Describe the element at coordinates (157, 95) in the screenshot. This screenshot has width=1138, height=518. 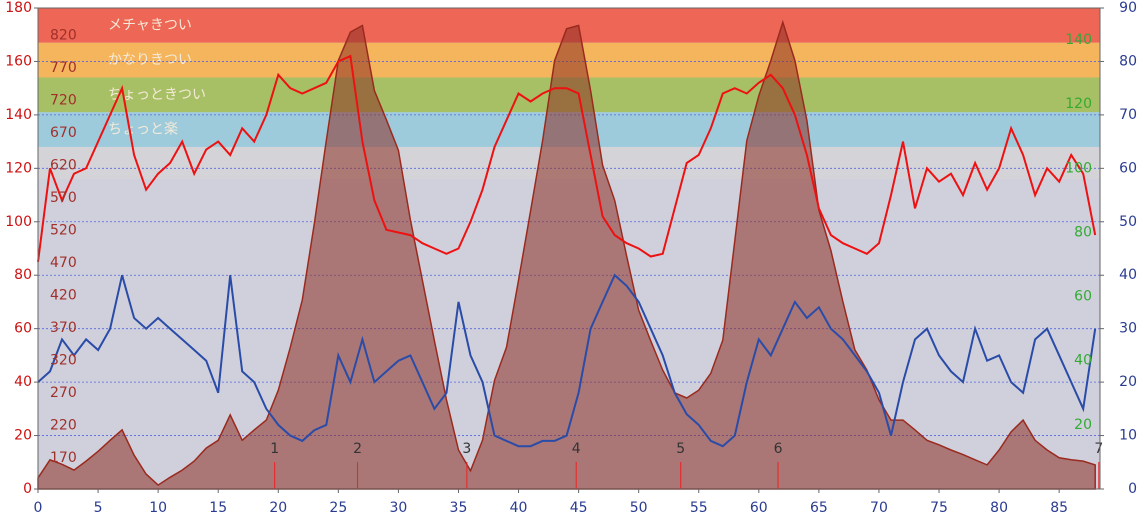
I see `zone-label: ちょっときつい` at that location.